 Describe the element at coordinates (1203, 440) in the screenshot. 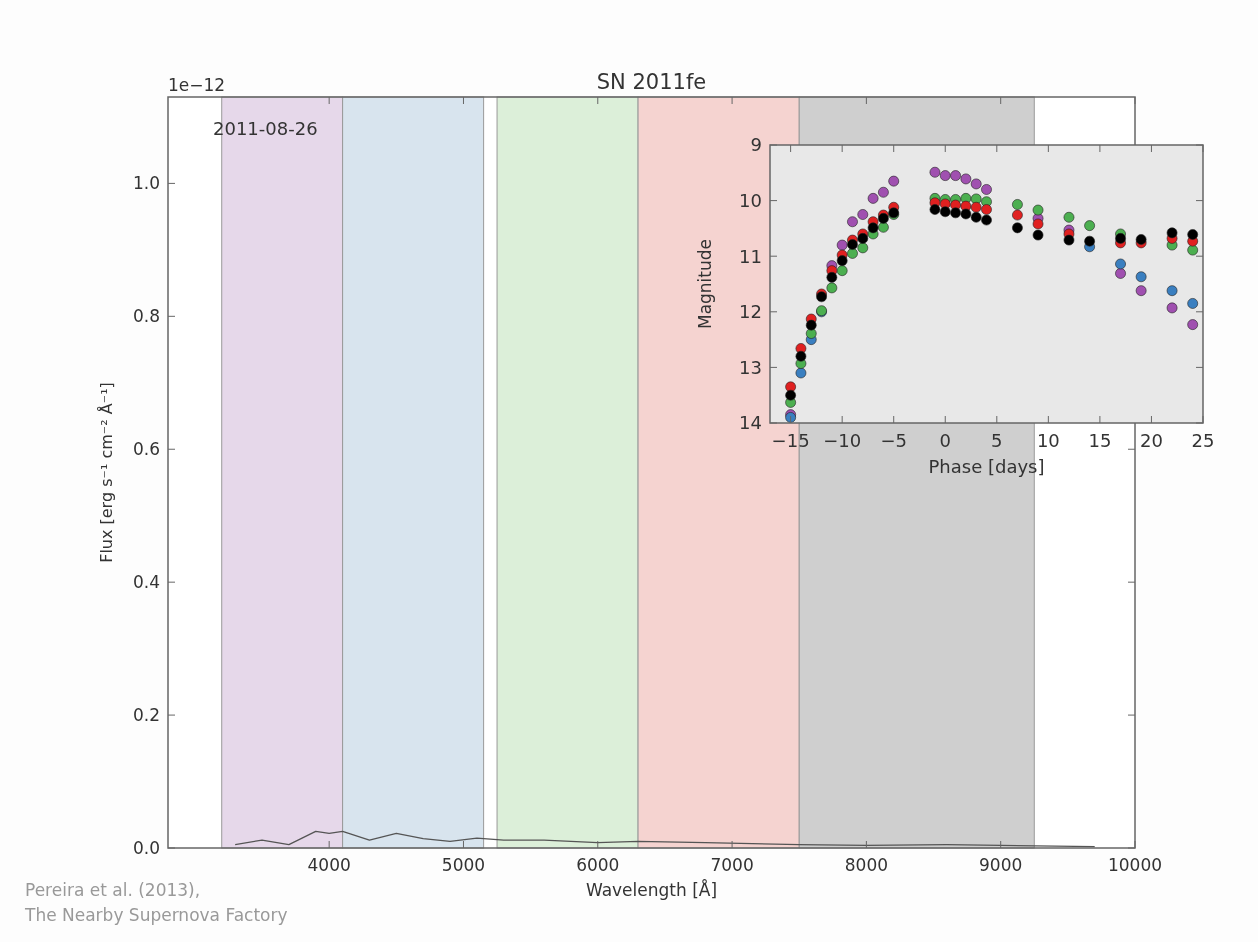

I see `x-tick-label: 25` at that location.